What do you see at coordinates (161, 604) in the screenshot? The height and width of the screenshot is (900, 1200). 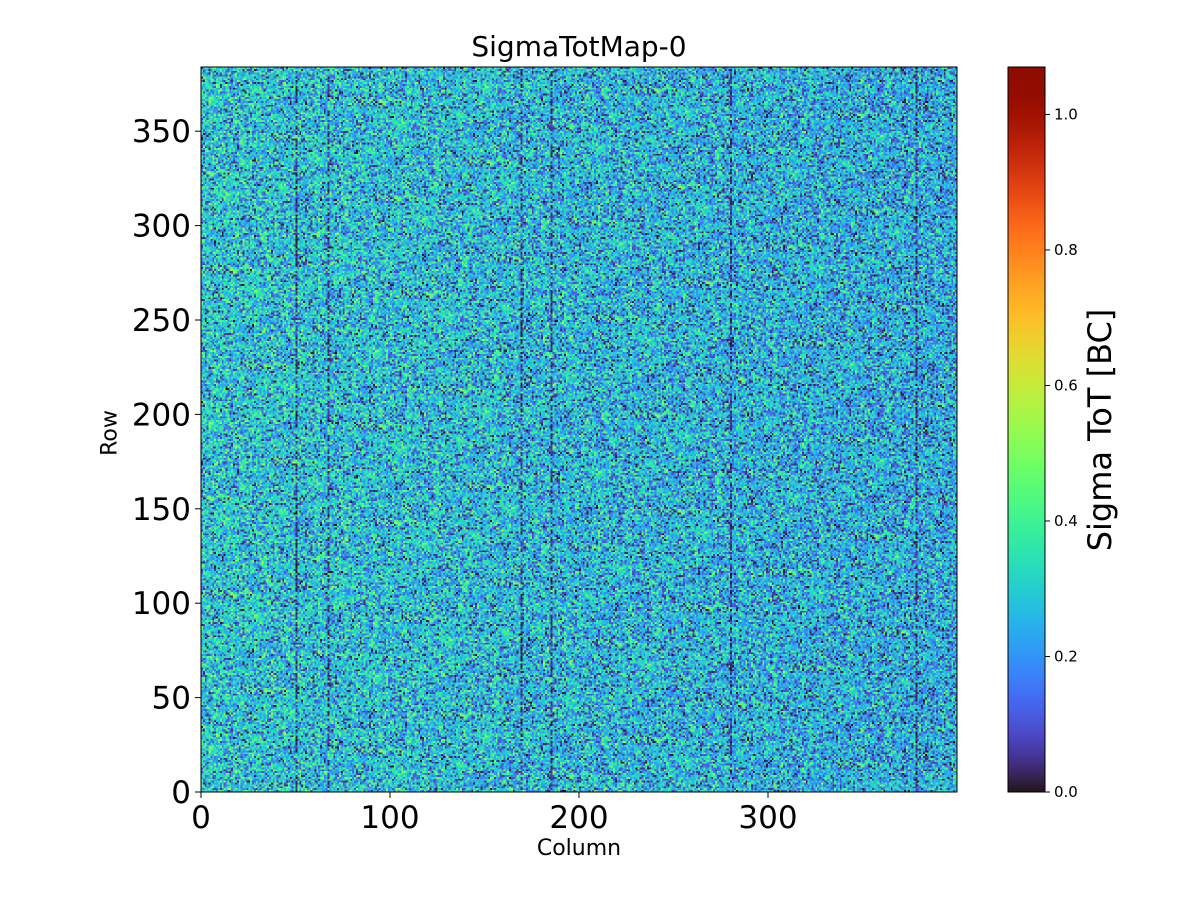 I see `y-tick-label: 100` at bounding box center [161, 604].